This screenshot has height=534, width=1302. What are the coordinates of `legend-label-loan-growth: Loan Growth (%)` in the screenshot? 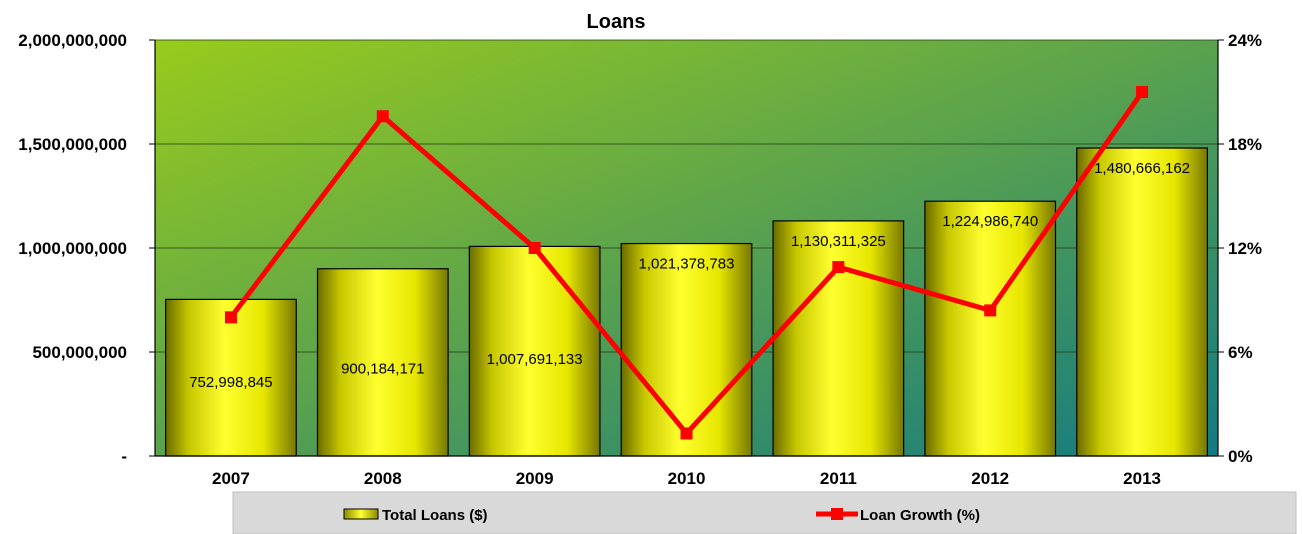 It's located at (920, 515).